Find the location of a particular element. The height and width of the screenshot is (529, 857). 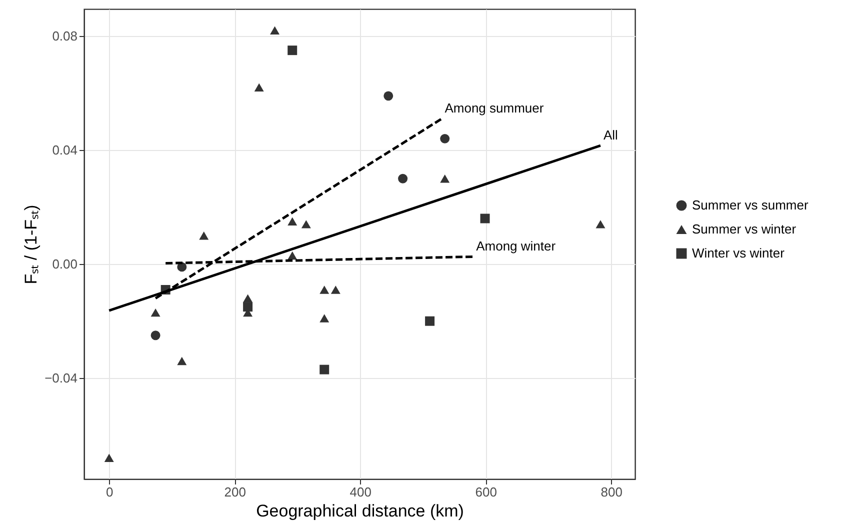

x-tick-label: 600 is located at coordinates (486, 492).